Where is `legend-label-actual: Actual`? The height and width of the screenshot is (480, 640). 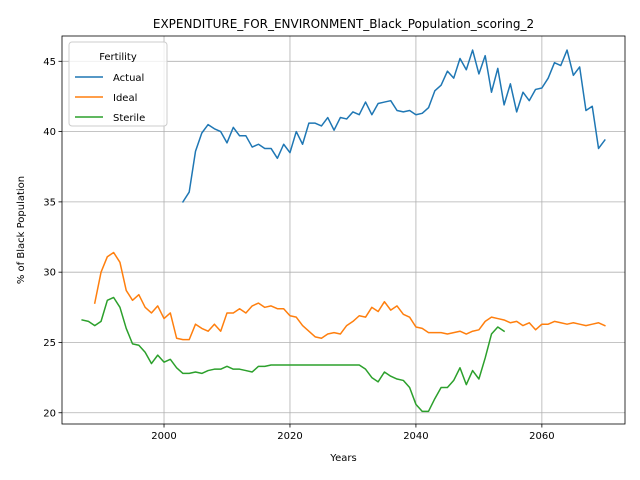 legend-label-actual: Actual is located at coordinates (128, 78).